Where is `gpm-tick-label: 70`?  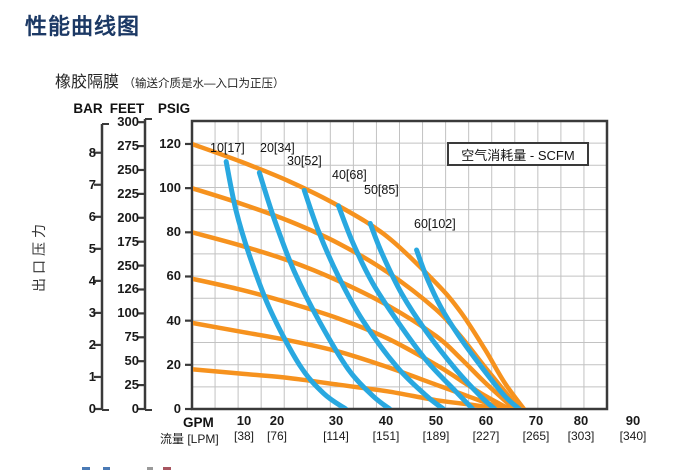 gpm-tick-label: 70 is located at coordinates (536, 420).